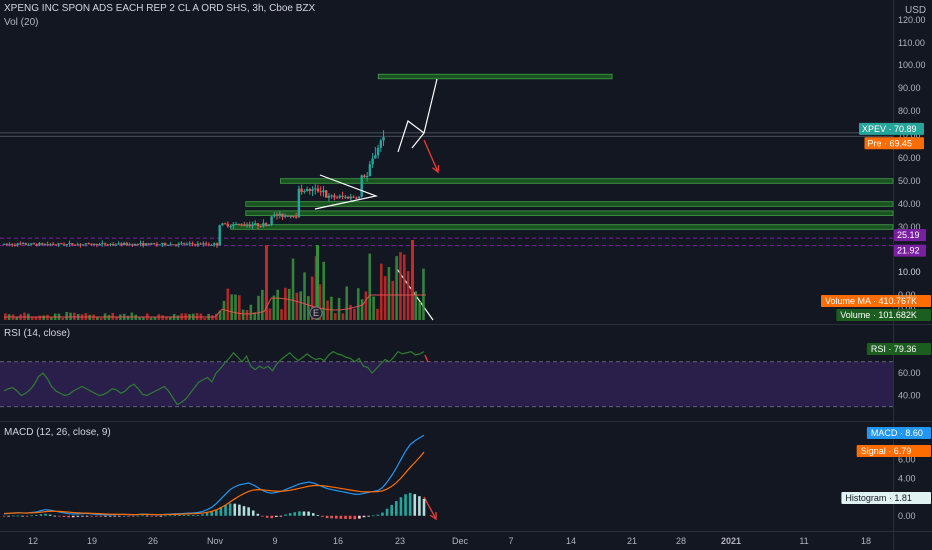  What do you see at coordinates (632, 541) in the screenshot?
I see `x-tick-label: 21` at bounding box center [632, 541].